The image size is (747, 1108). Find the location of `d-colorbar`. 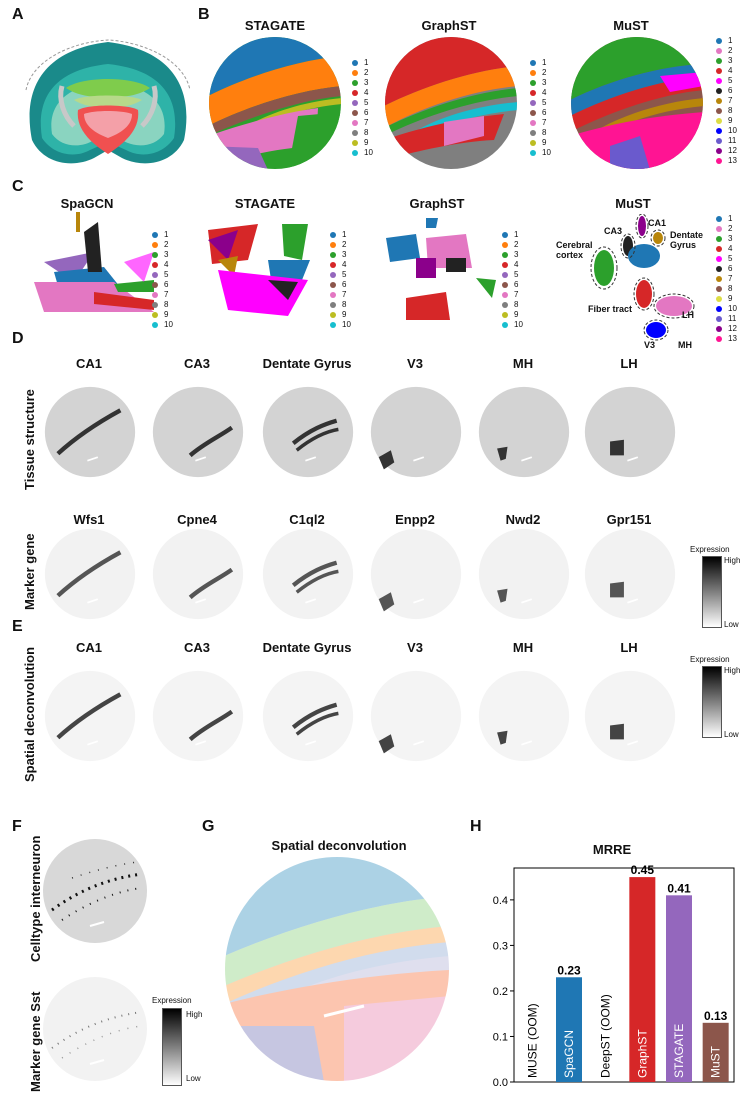

d-colorbar is located at coordinates (712, 592).